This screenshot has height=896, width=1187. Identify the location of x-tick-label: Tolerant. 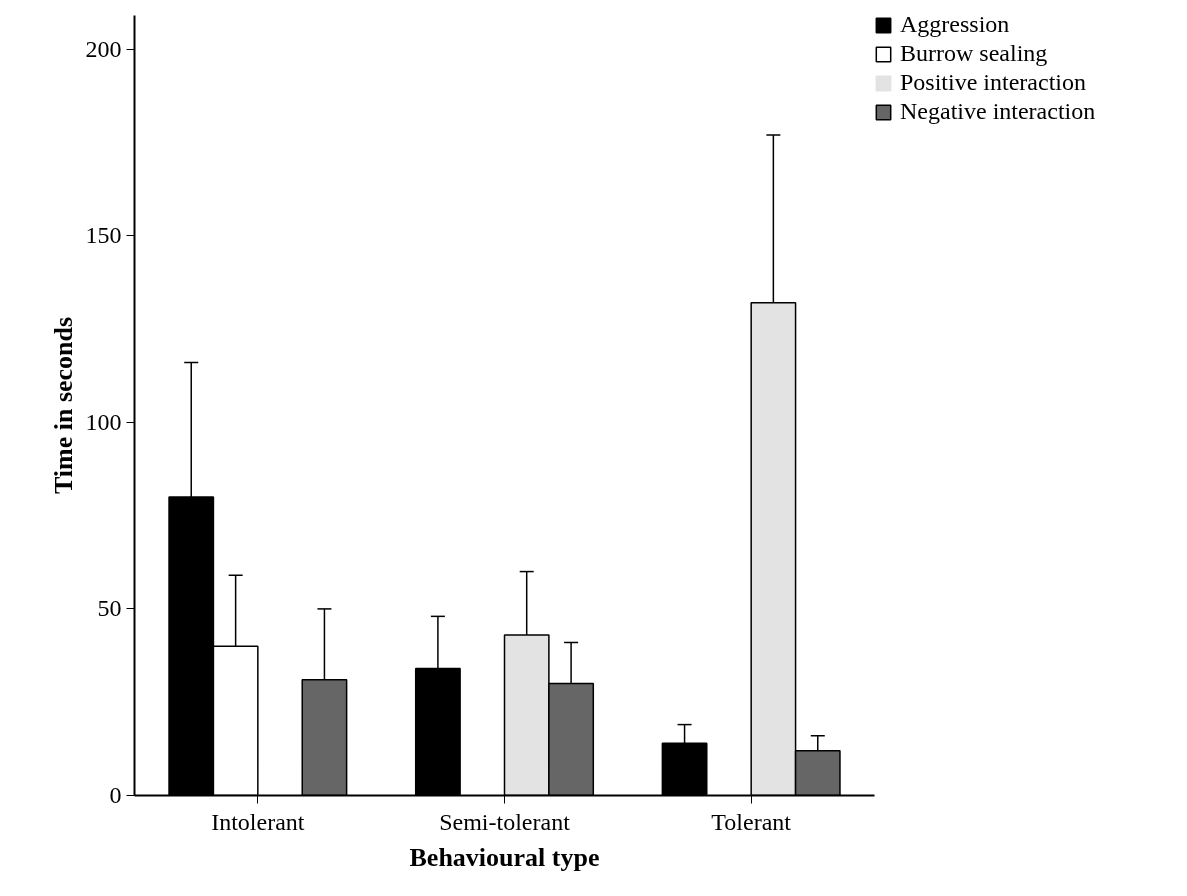
(751, 821).